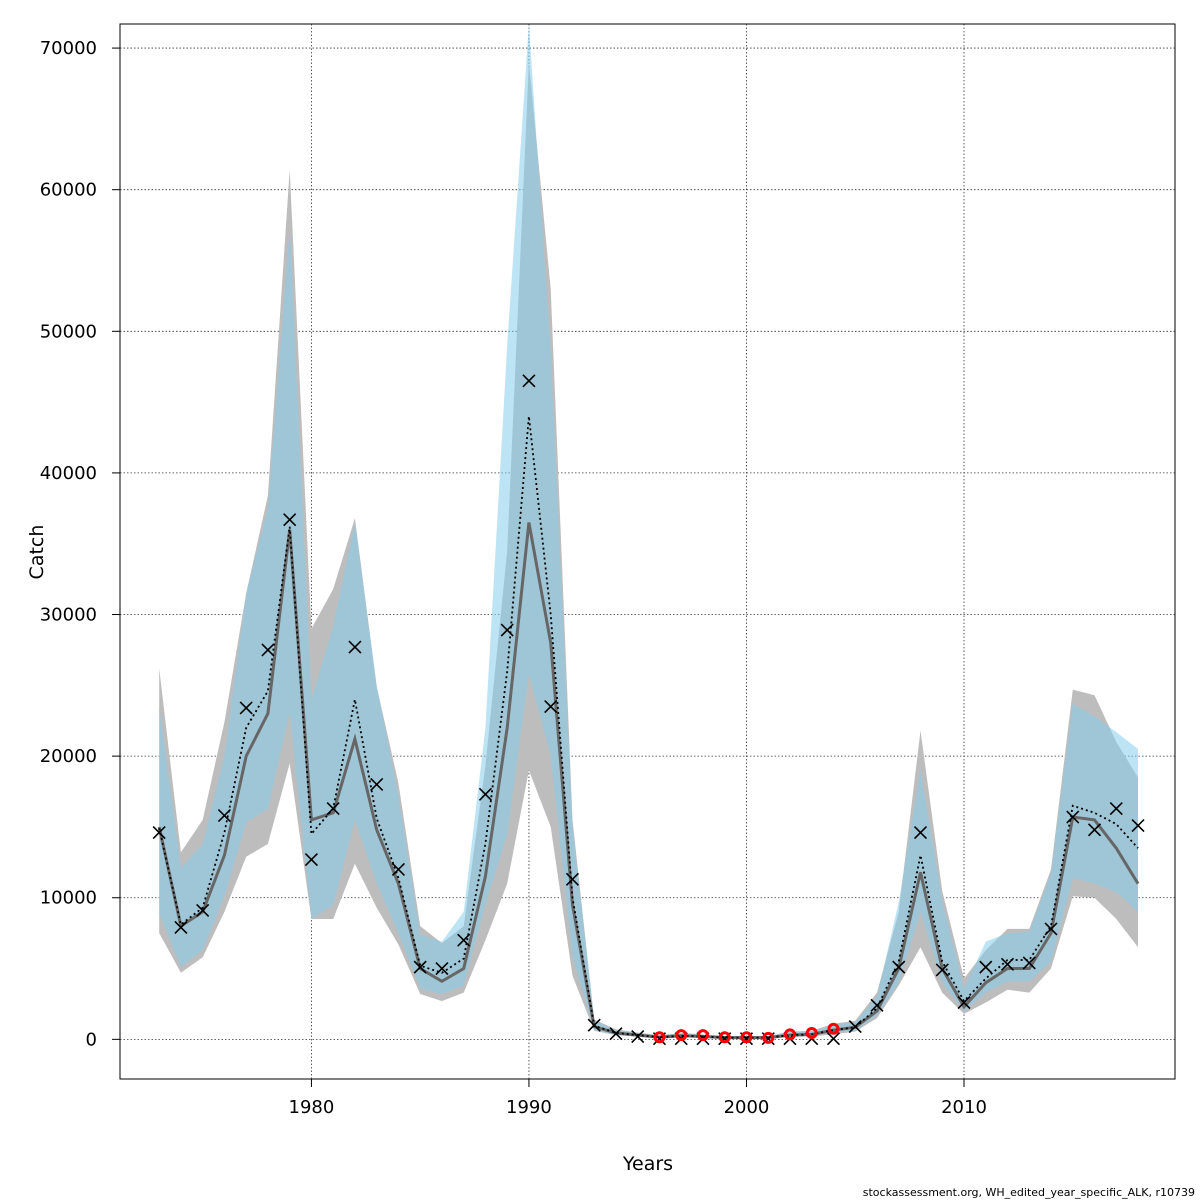 The image size is (1200, 1200). Describe the element at coordinates (68, 756) in the screenshot. I see `y-tick-label: 20000` at that location.